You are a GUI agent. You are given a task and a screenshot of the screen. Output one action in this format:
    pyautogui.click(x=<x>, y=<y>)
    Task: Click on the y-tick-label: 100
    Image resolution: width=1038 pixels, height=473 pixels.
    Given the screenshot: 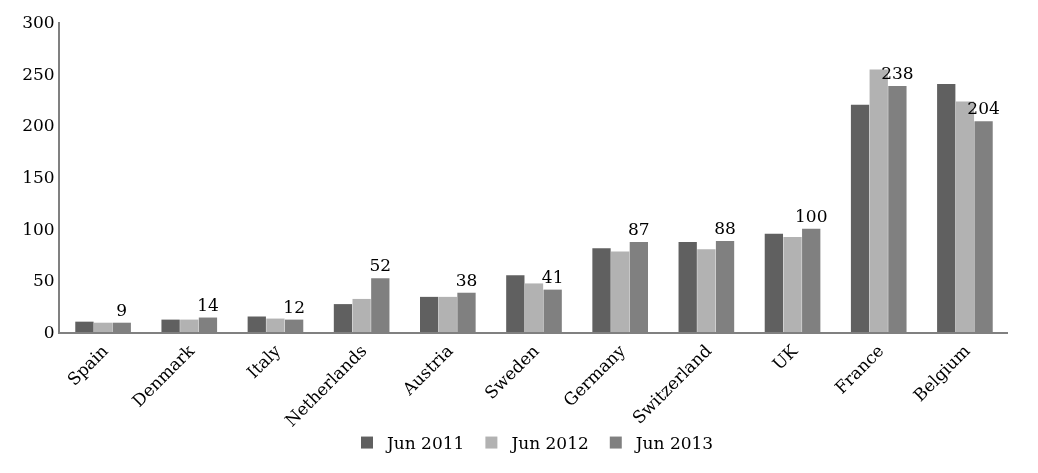 What is the action you would take?
    pyautogui.click(x=38, y=228)
    